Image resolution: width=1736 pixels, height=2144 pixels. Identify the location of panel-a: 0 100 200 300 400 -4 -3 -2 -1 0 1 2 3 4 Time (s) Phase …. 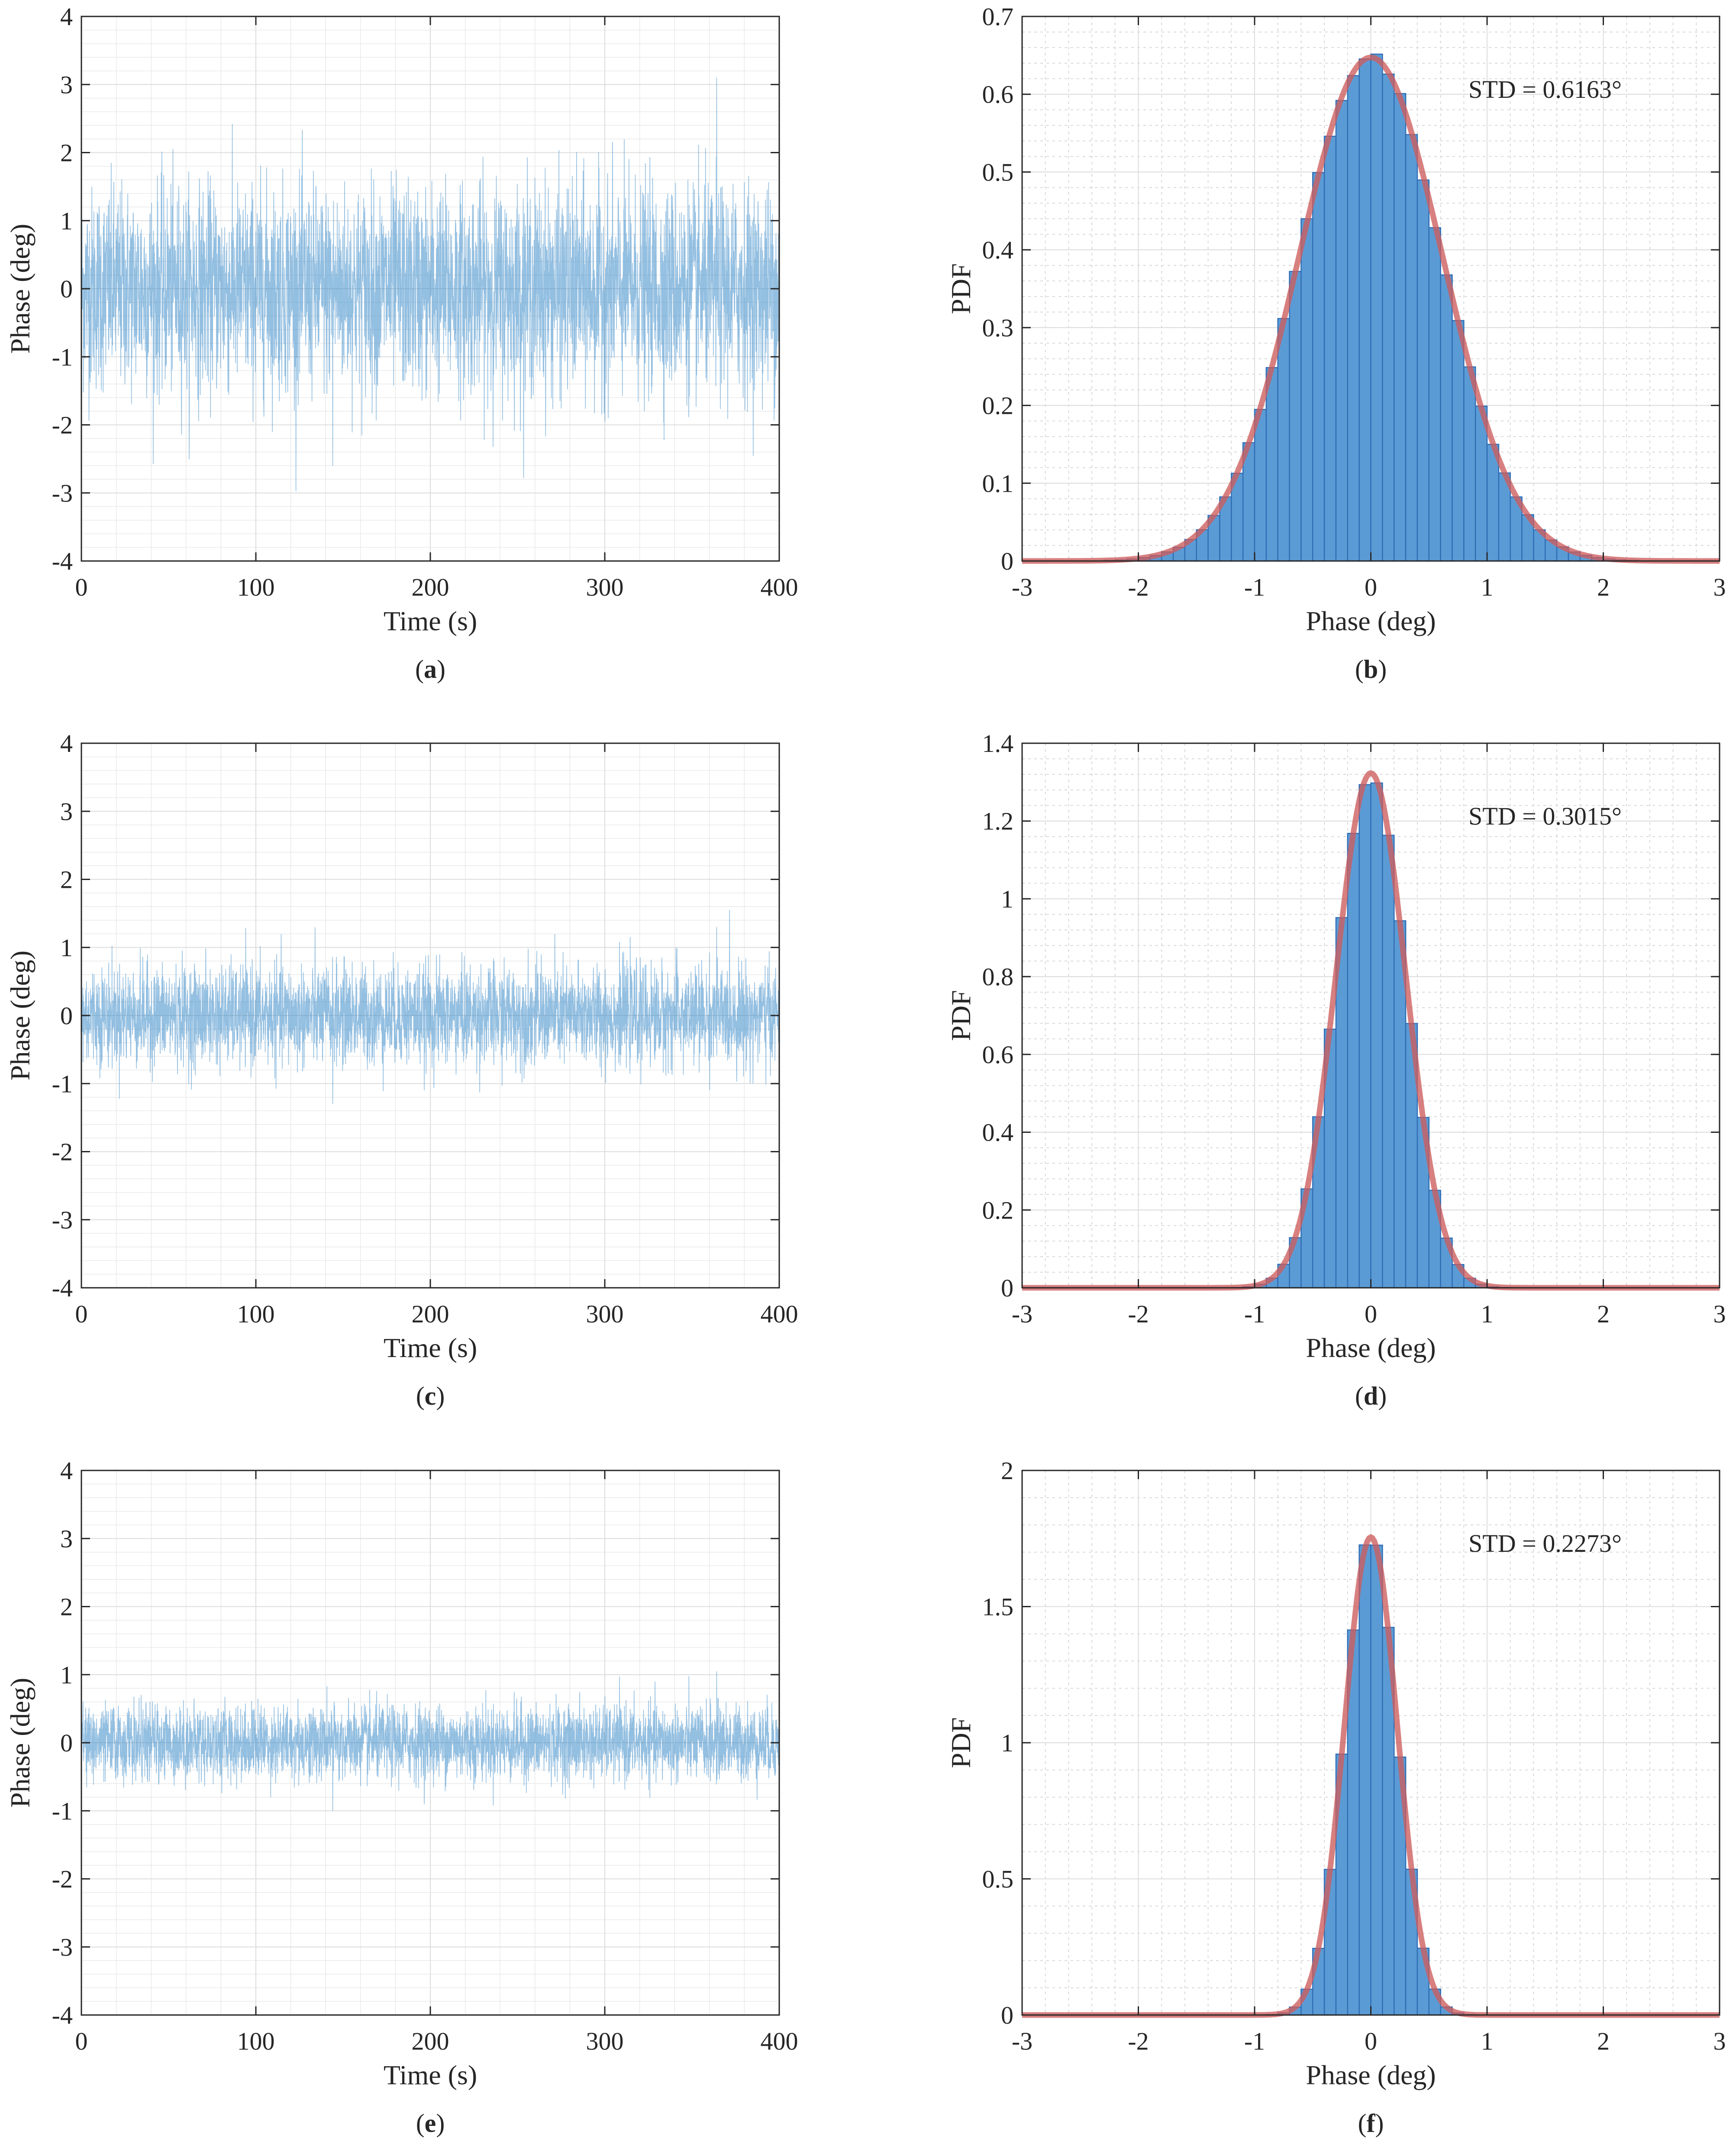
(401, 343).